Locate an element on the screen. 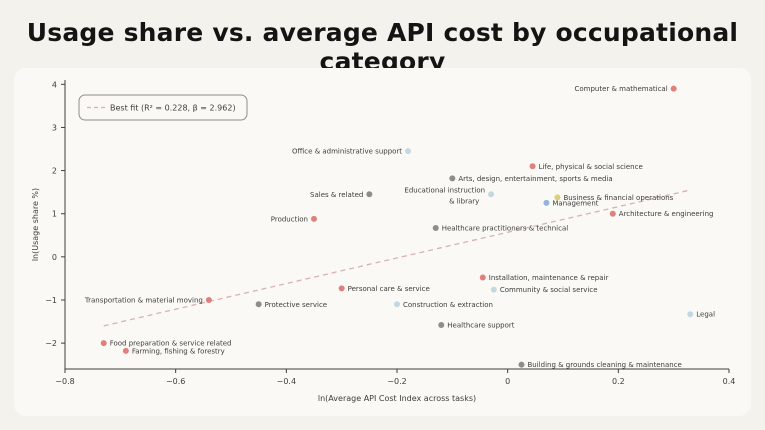 The image size is (765, 430). x-axis-title: ln(Average API Cost Index across tasks) is located at coordinates (397, 398).